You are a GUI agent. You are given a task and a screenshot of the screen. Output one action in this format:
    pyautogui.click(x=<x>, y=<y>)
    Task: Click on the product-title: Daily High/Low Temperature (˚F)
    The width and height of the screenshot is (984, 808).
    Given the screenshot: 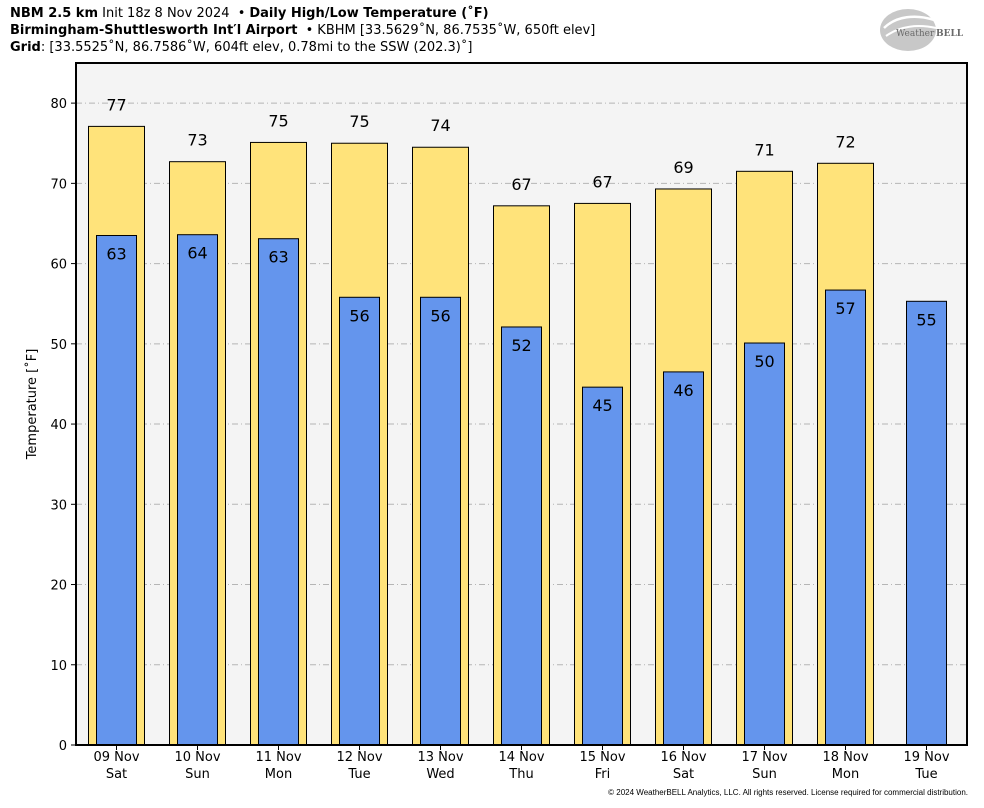 What is the action you would take?
    pyautogui.click(x=369, y=13)
    